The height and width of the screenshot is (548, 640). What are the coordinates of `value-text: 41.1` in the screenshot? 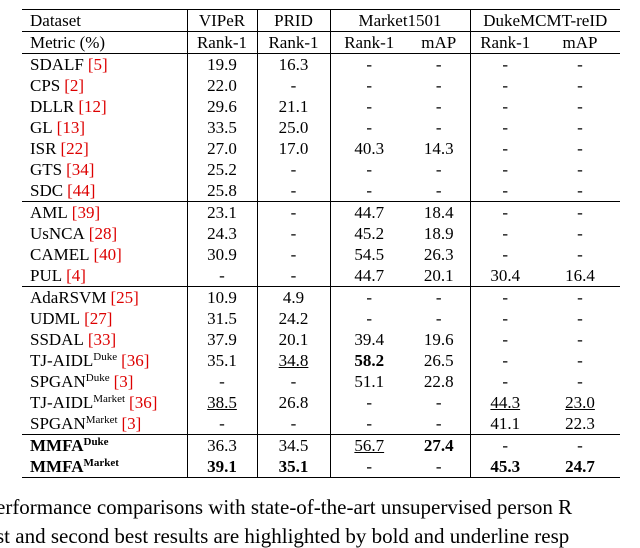 It's located at (505, 423).